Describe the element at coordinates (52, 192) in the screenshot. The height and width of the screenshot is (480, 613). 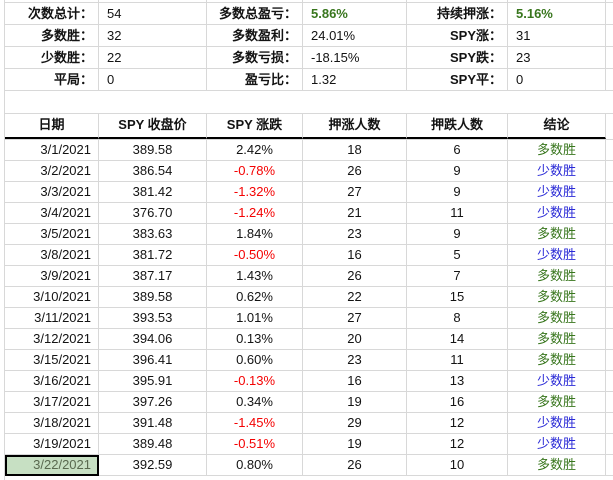
I see `cell-date: 3/3/2021` at that location.